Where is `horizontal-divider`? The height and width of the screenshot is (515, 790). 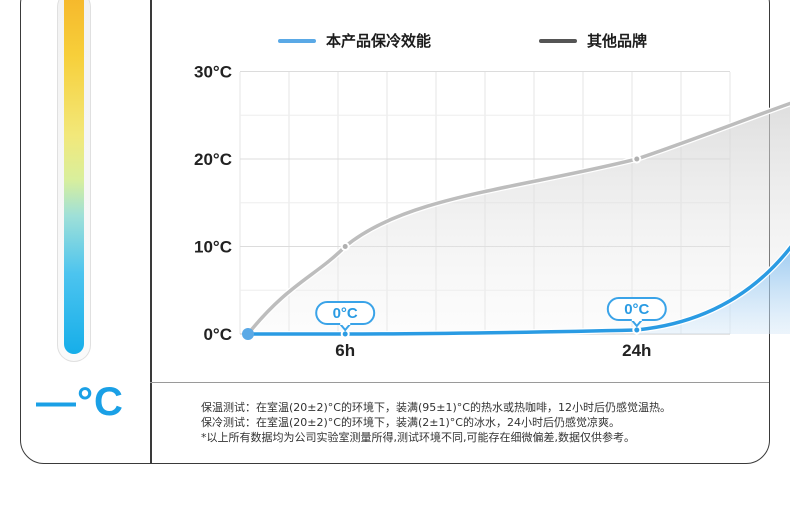 horizontal-divider is located at coordinates (459, 382).